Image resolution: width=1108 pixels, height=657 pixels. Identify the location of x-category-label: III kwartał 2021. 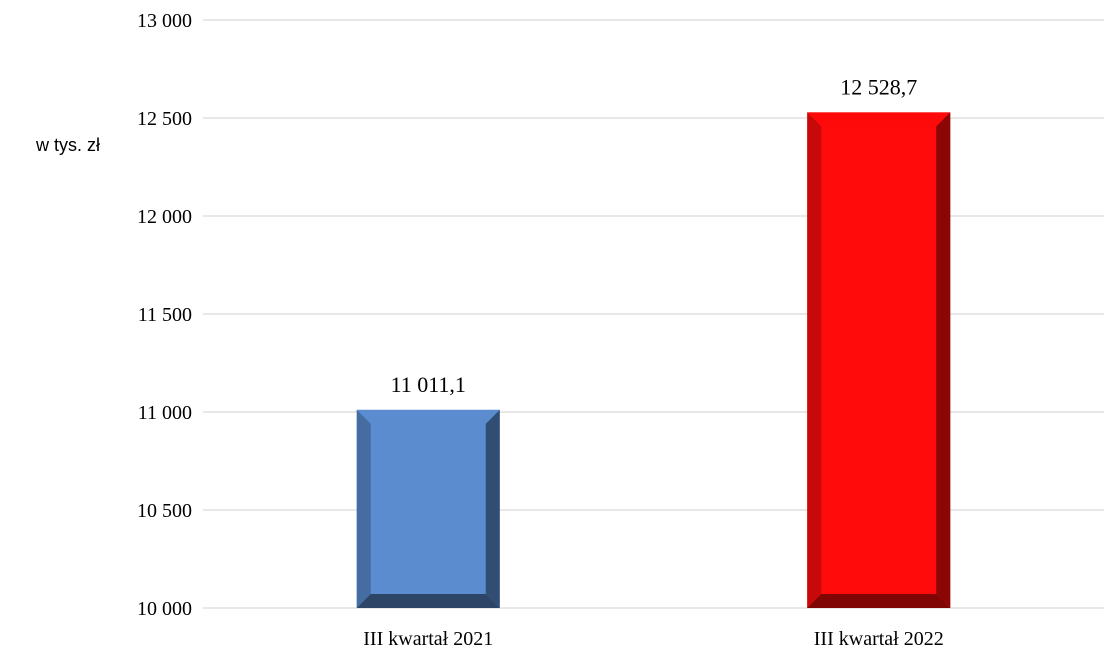
(428, 639).